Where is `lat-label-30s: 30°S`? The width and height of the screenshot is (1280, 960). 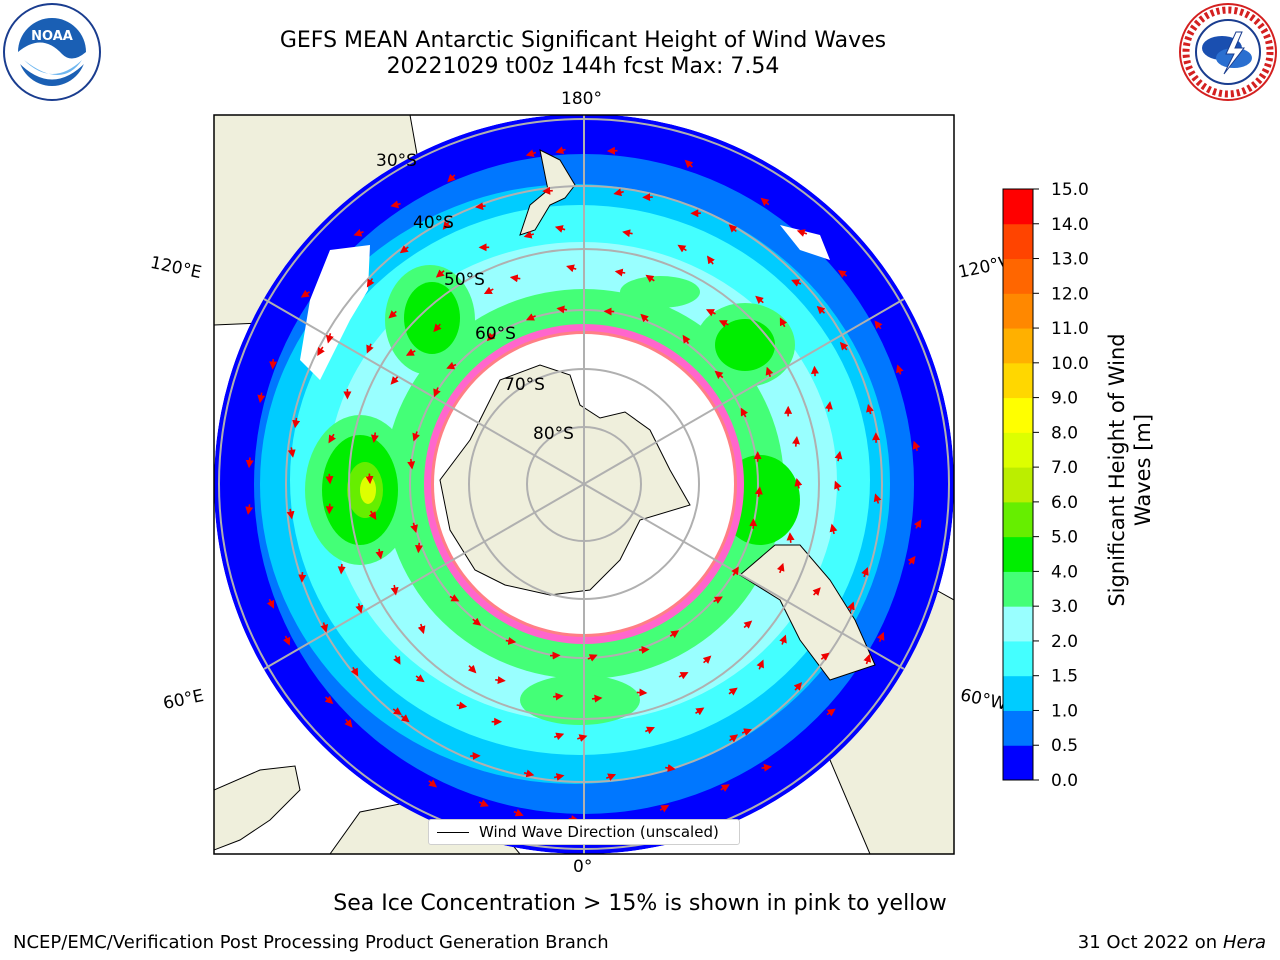
lat-label-30s: 30°S is located at coordinates (396, 161).